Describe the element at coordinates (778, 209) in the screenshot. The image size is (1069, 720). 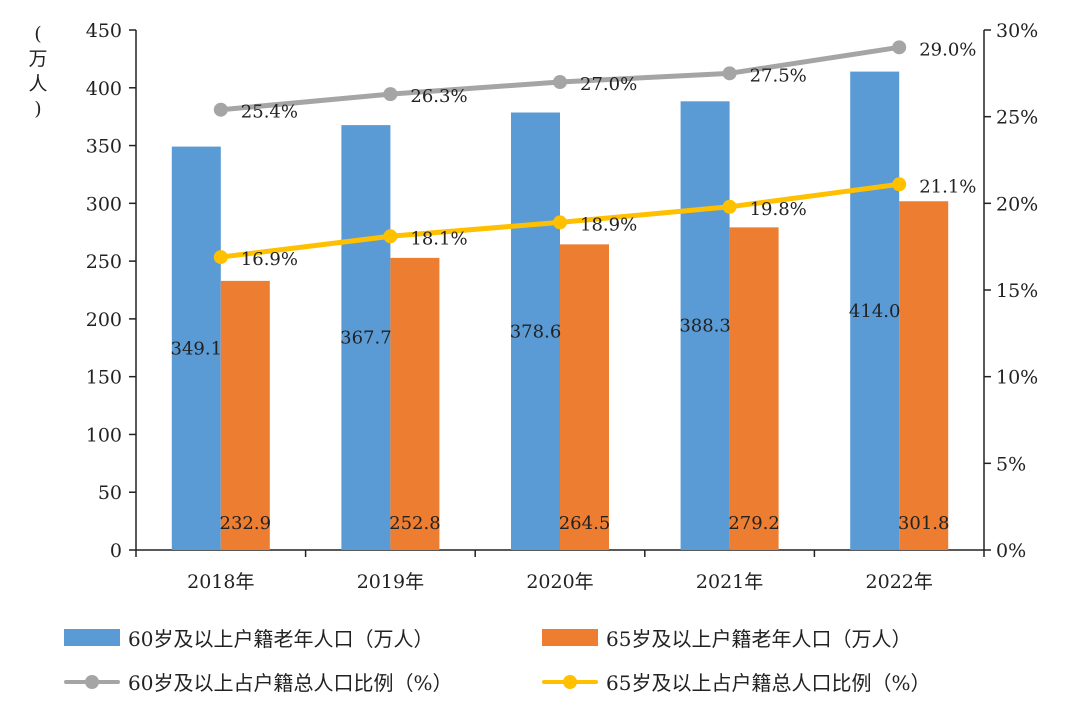
I see `line-data-label: 19.8%` at that location.